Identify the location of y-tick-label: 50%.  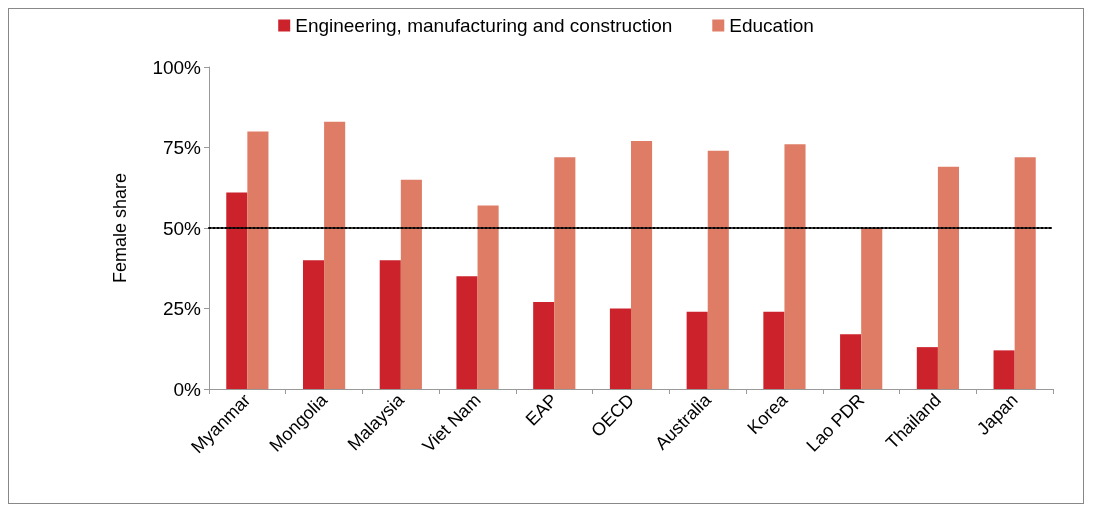
(182, 228).